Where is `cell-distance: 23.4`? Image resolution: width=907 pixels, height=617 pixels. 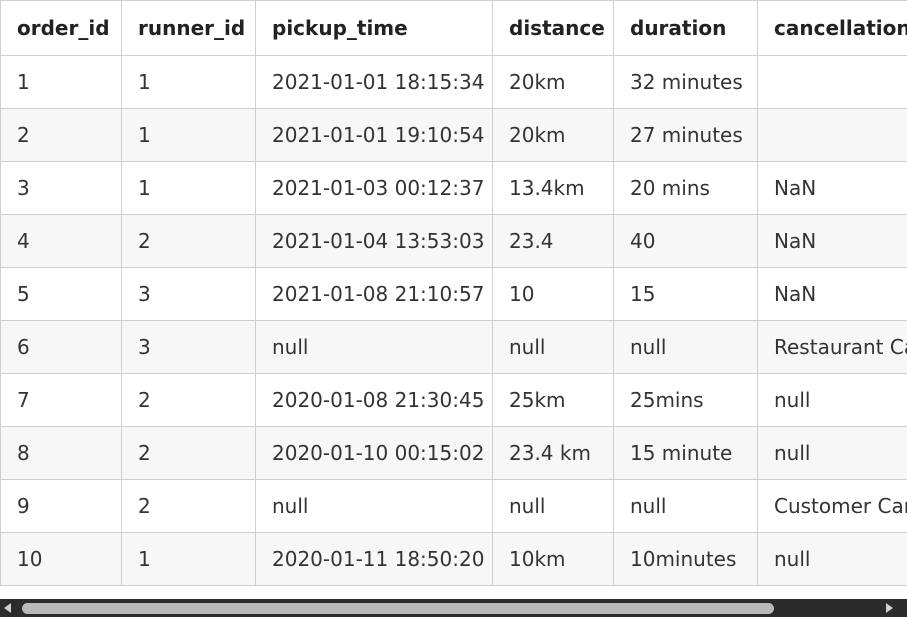 cell-distance: 23.4 is located at coordinates (553, 241).